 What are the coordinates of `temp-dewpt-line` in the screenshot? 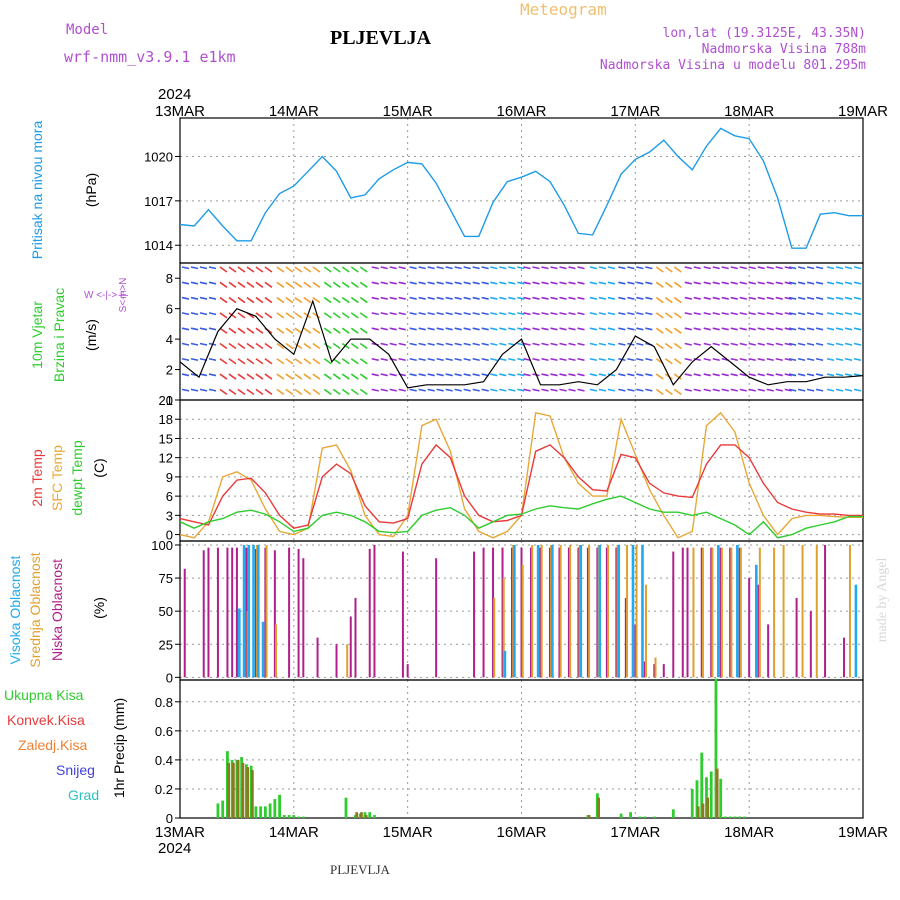 It's located at (521, 517).